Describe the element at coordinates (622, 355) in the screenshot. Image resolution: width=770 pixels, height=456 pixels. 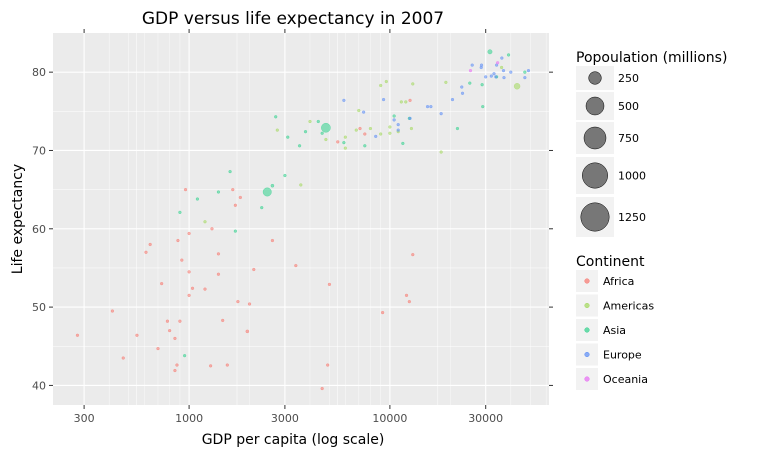
I see `continent-legend-label: Europe` at that location.